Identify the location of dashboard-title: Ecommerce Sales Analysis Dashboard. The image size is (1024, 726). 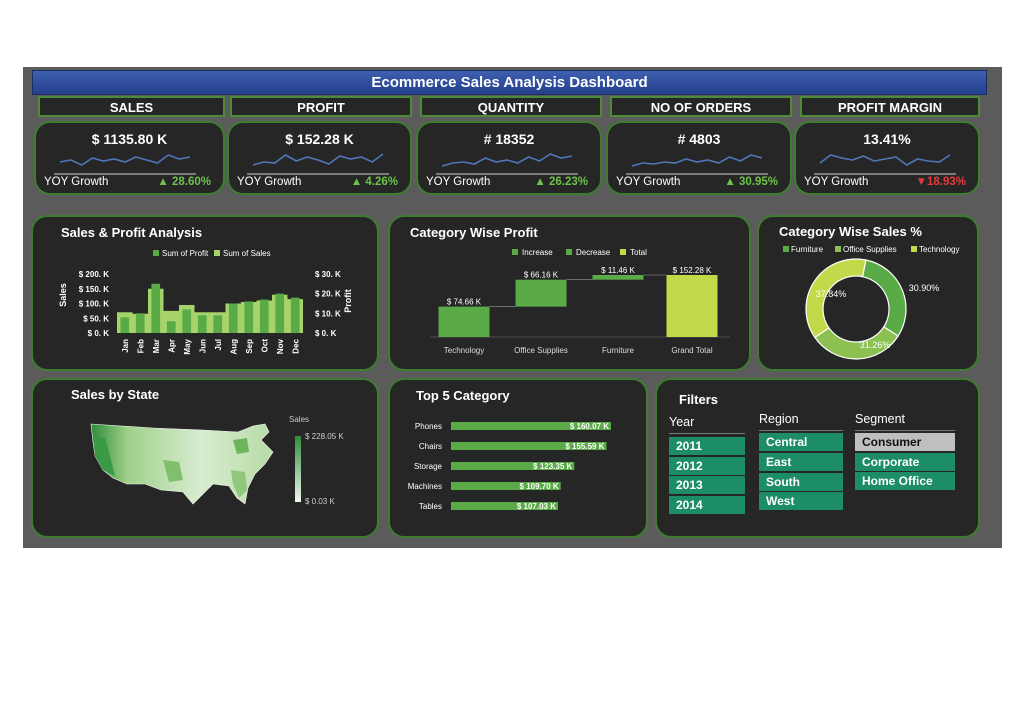
(509, 82).